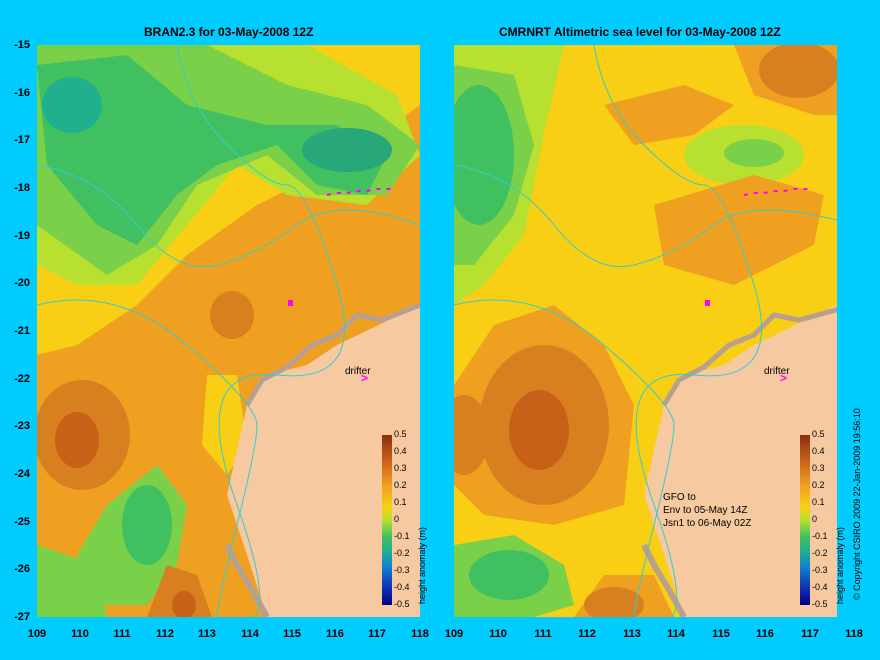 The height and width of the screenshot is (660, 880). I want to click on y-tick-label: -22, so click(22, 379).